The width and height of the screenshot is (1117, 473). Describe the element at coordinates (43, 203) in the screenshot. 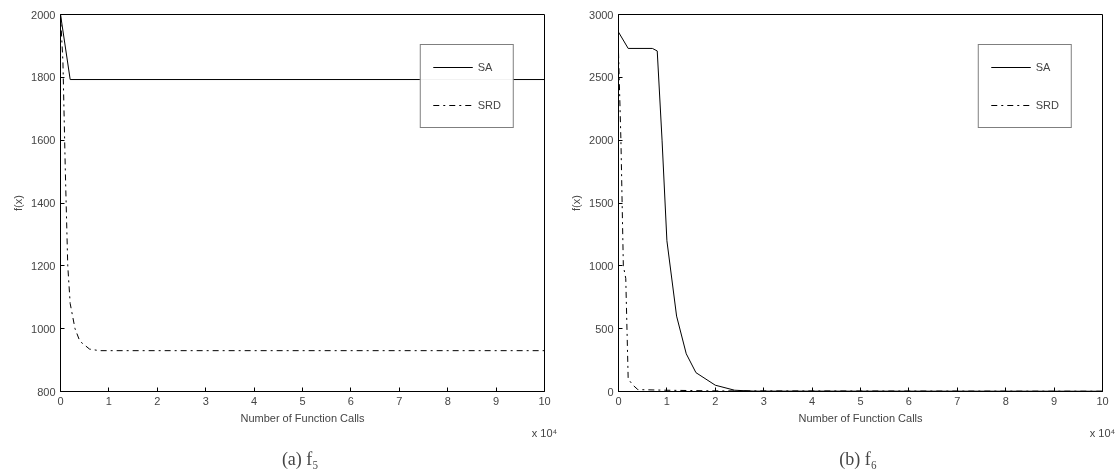

I see `y-tick-label: 1400` at that location.